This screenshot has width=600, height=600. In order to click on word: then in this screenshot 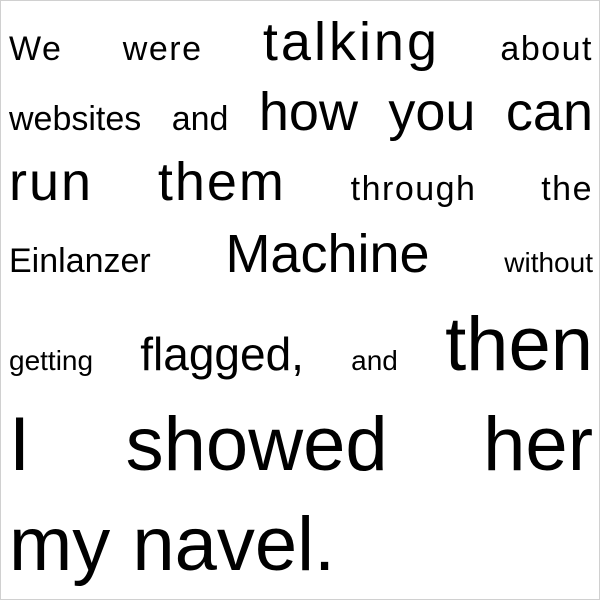, I will do `click(519, 344)`.